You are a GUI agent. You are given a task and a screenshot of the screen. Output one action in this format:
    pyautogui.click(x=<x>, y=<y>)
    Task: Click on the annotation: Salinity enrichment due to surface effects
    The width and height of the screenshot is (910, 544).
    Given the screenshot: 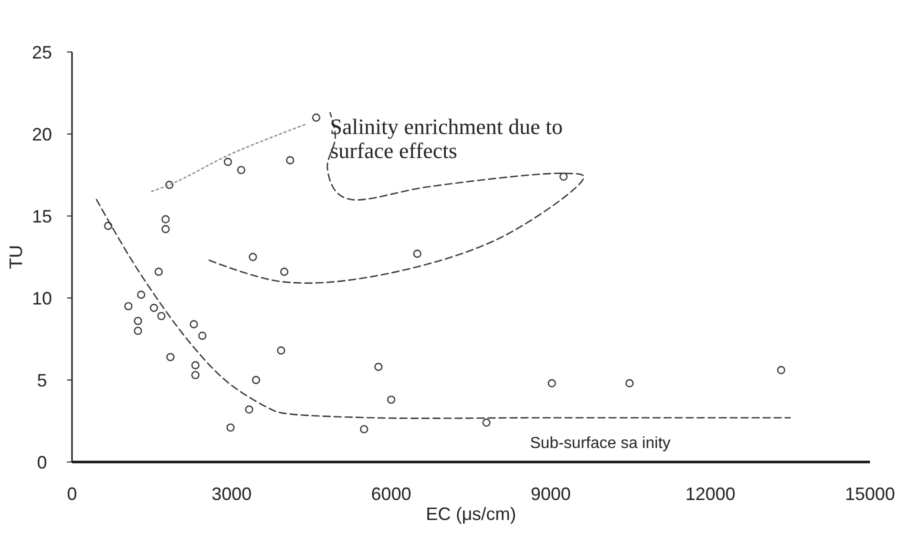 What is the action you would take?
    pyautogui.click(x=446, y=138)
    